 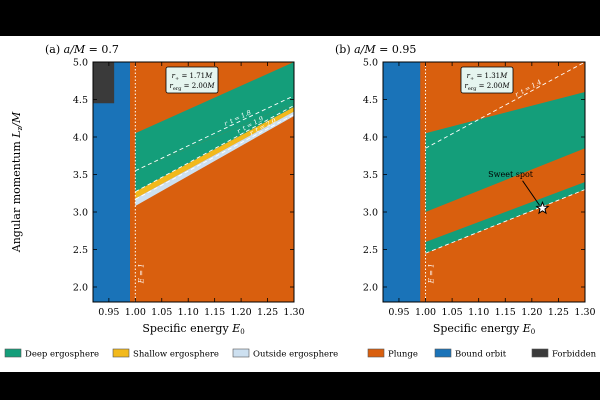 I want to click on outside-ergosphere-region, so click(x=214, y=158).